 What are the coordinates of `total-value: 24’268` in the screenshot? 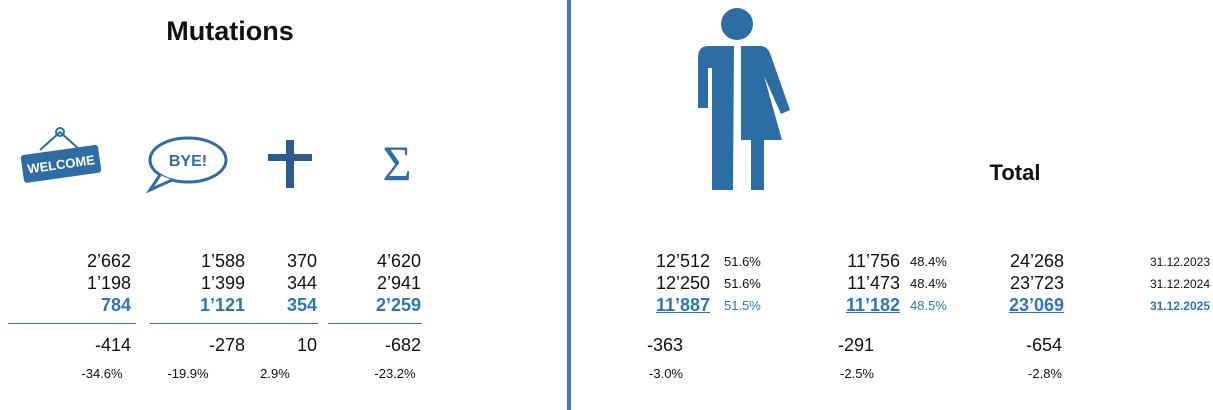 It's located at (1036, 261).